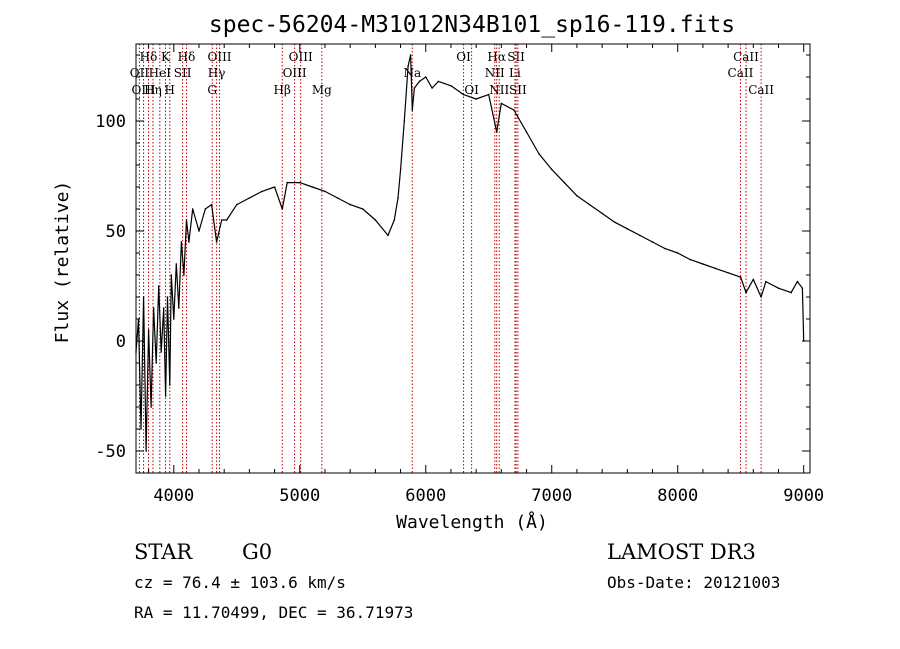 This screenshot has width=900, height=649. Describe the element at coordinates (166, 57) in the screenshot. I see `marker-label: K` at that location.